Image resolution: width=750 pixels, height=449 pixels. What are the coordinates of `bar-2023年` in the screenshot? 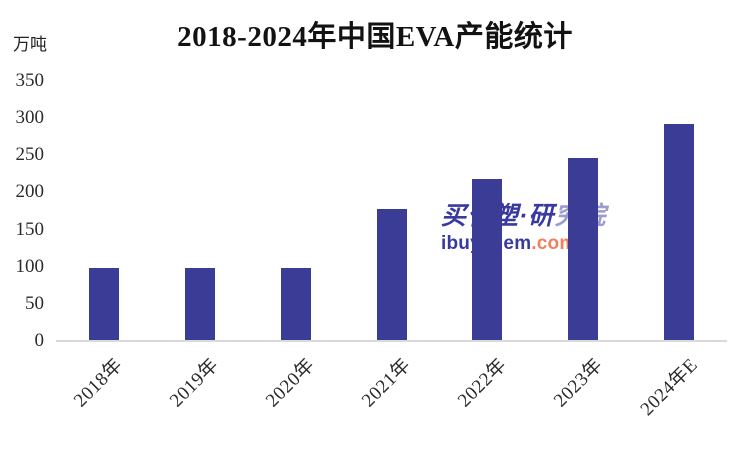 It's located at (583, 248).